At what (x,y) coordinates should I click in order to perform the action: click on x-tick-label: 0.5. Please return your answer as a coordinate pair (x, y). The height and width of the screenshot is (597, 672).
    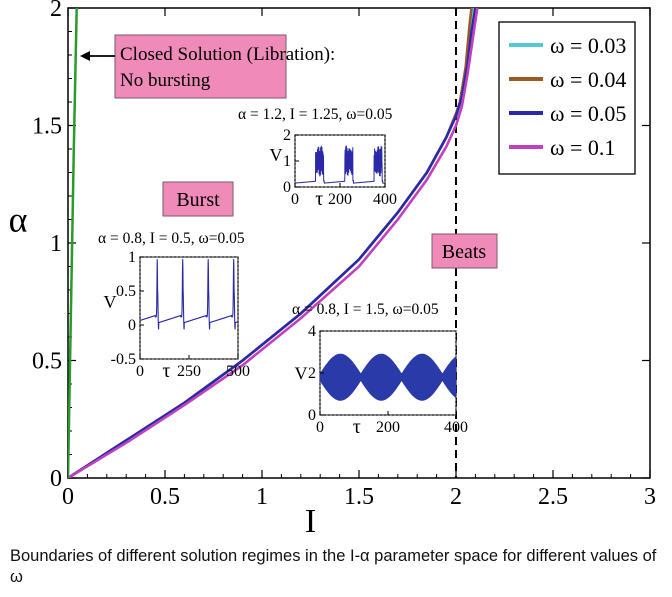
    Looking at the image, I should click on (165, 497).